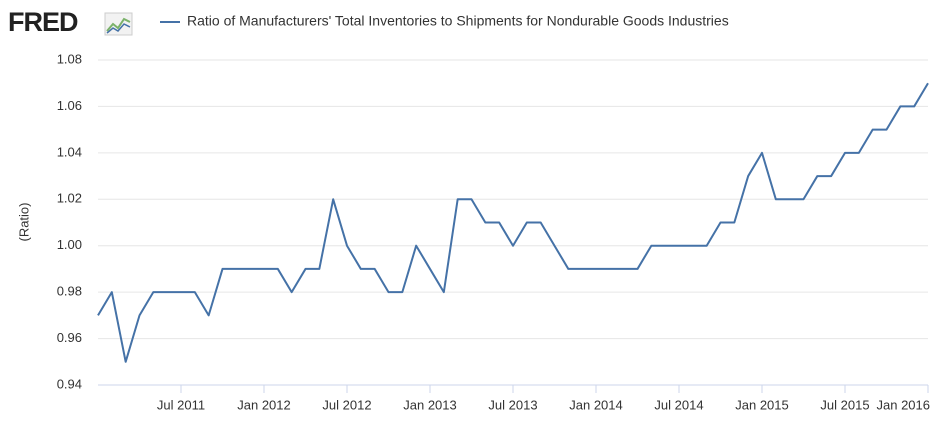 The image size is (945, 422). Describe the element at coordinates (69, 198) in the screenshot. I see `y-tick-label: 1.02` at that location.